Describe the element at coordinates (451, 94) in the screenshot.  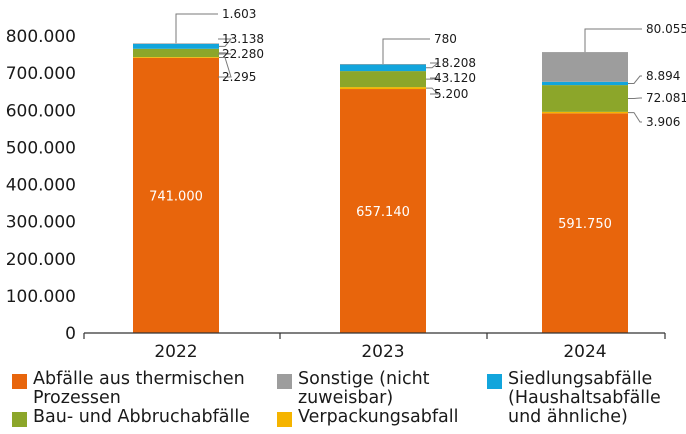
I see `callout-label: 5.200` at that location.